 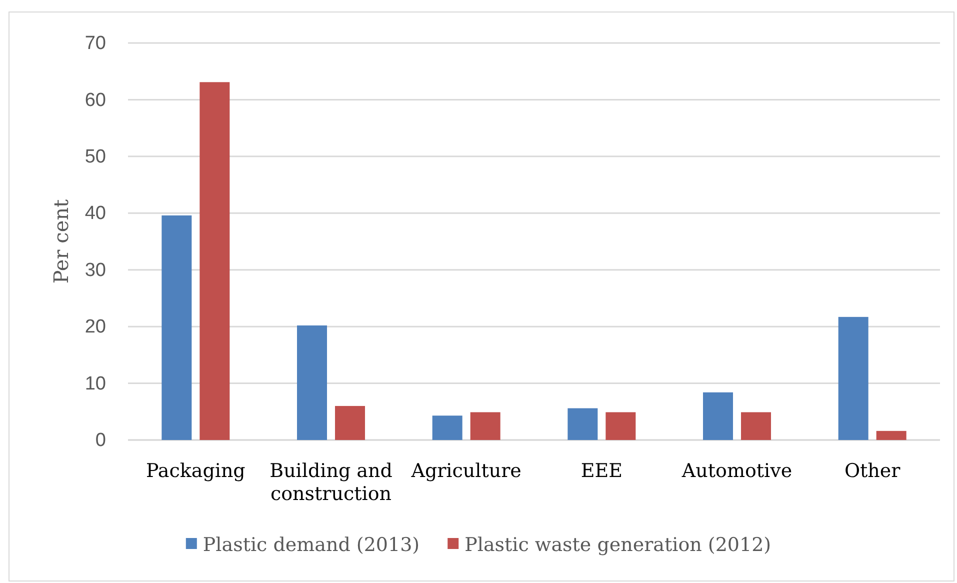 What do you see at coordinates (873, 471) in the screenshot?
I see `x-tick-label: Other` at bounding box center [873, 471].